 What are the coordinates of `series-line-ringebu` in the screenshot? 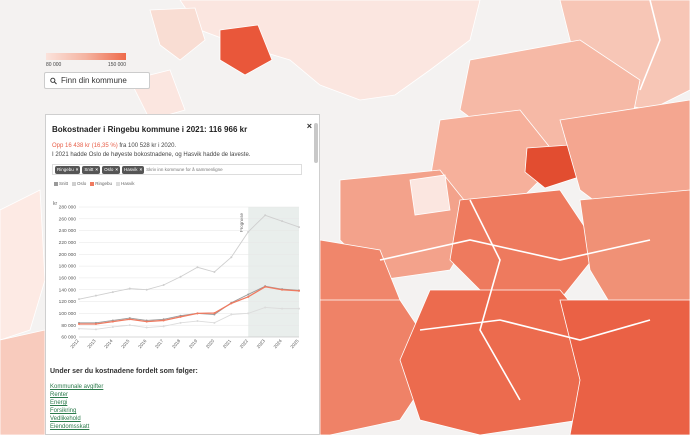 It's located at (189, 305).